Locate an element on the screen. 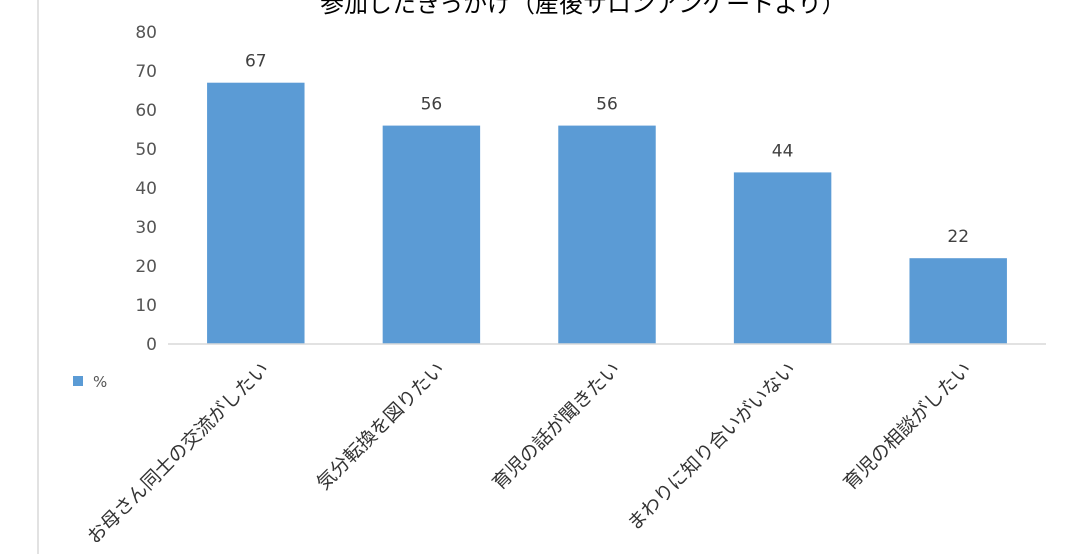 The height and width of the screenshot is (558, 1082). y-tick-label: 0 is located at coordinates (151, 345).